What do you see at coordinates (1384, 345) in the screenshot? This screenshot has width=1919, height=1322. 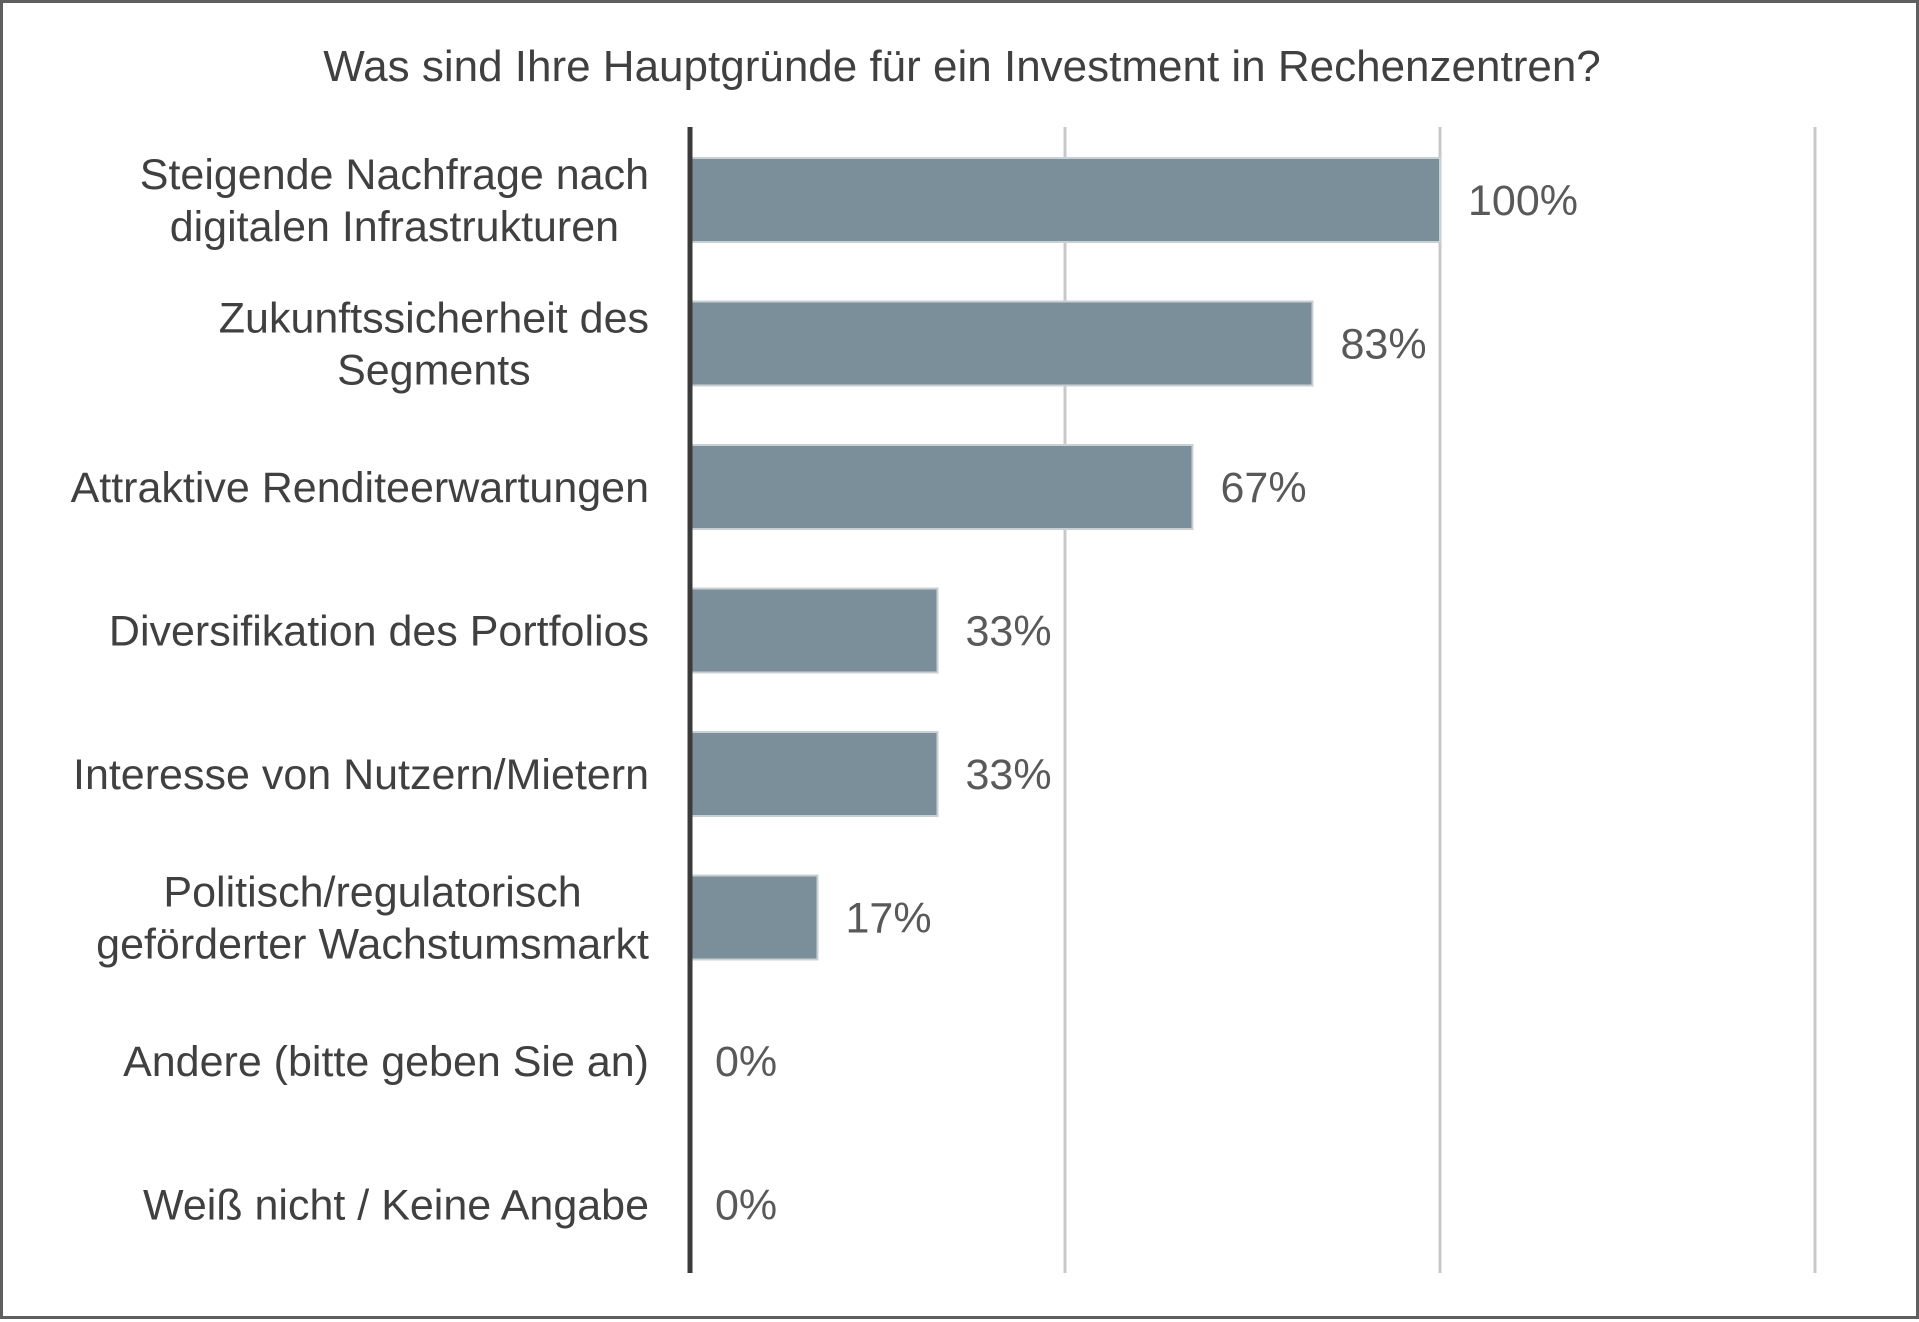 I see `value-label: 83%` at bounding box center [1384, 345].